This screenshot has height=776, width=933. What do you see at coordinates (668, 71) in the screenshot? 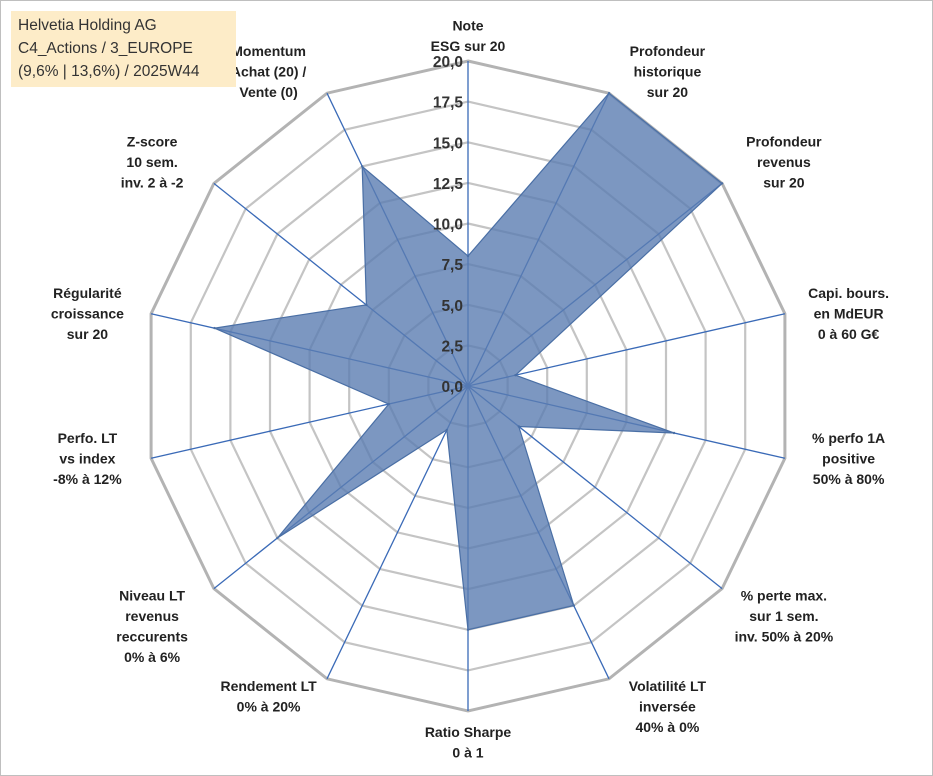
I see `axis-label: Profondeur historique sur 20` at bounding box center [668, 71].